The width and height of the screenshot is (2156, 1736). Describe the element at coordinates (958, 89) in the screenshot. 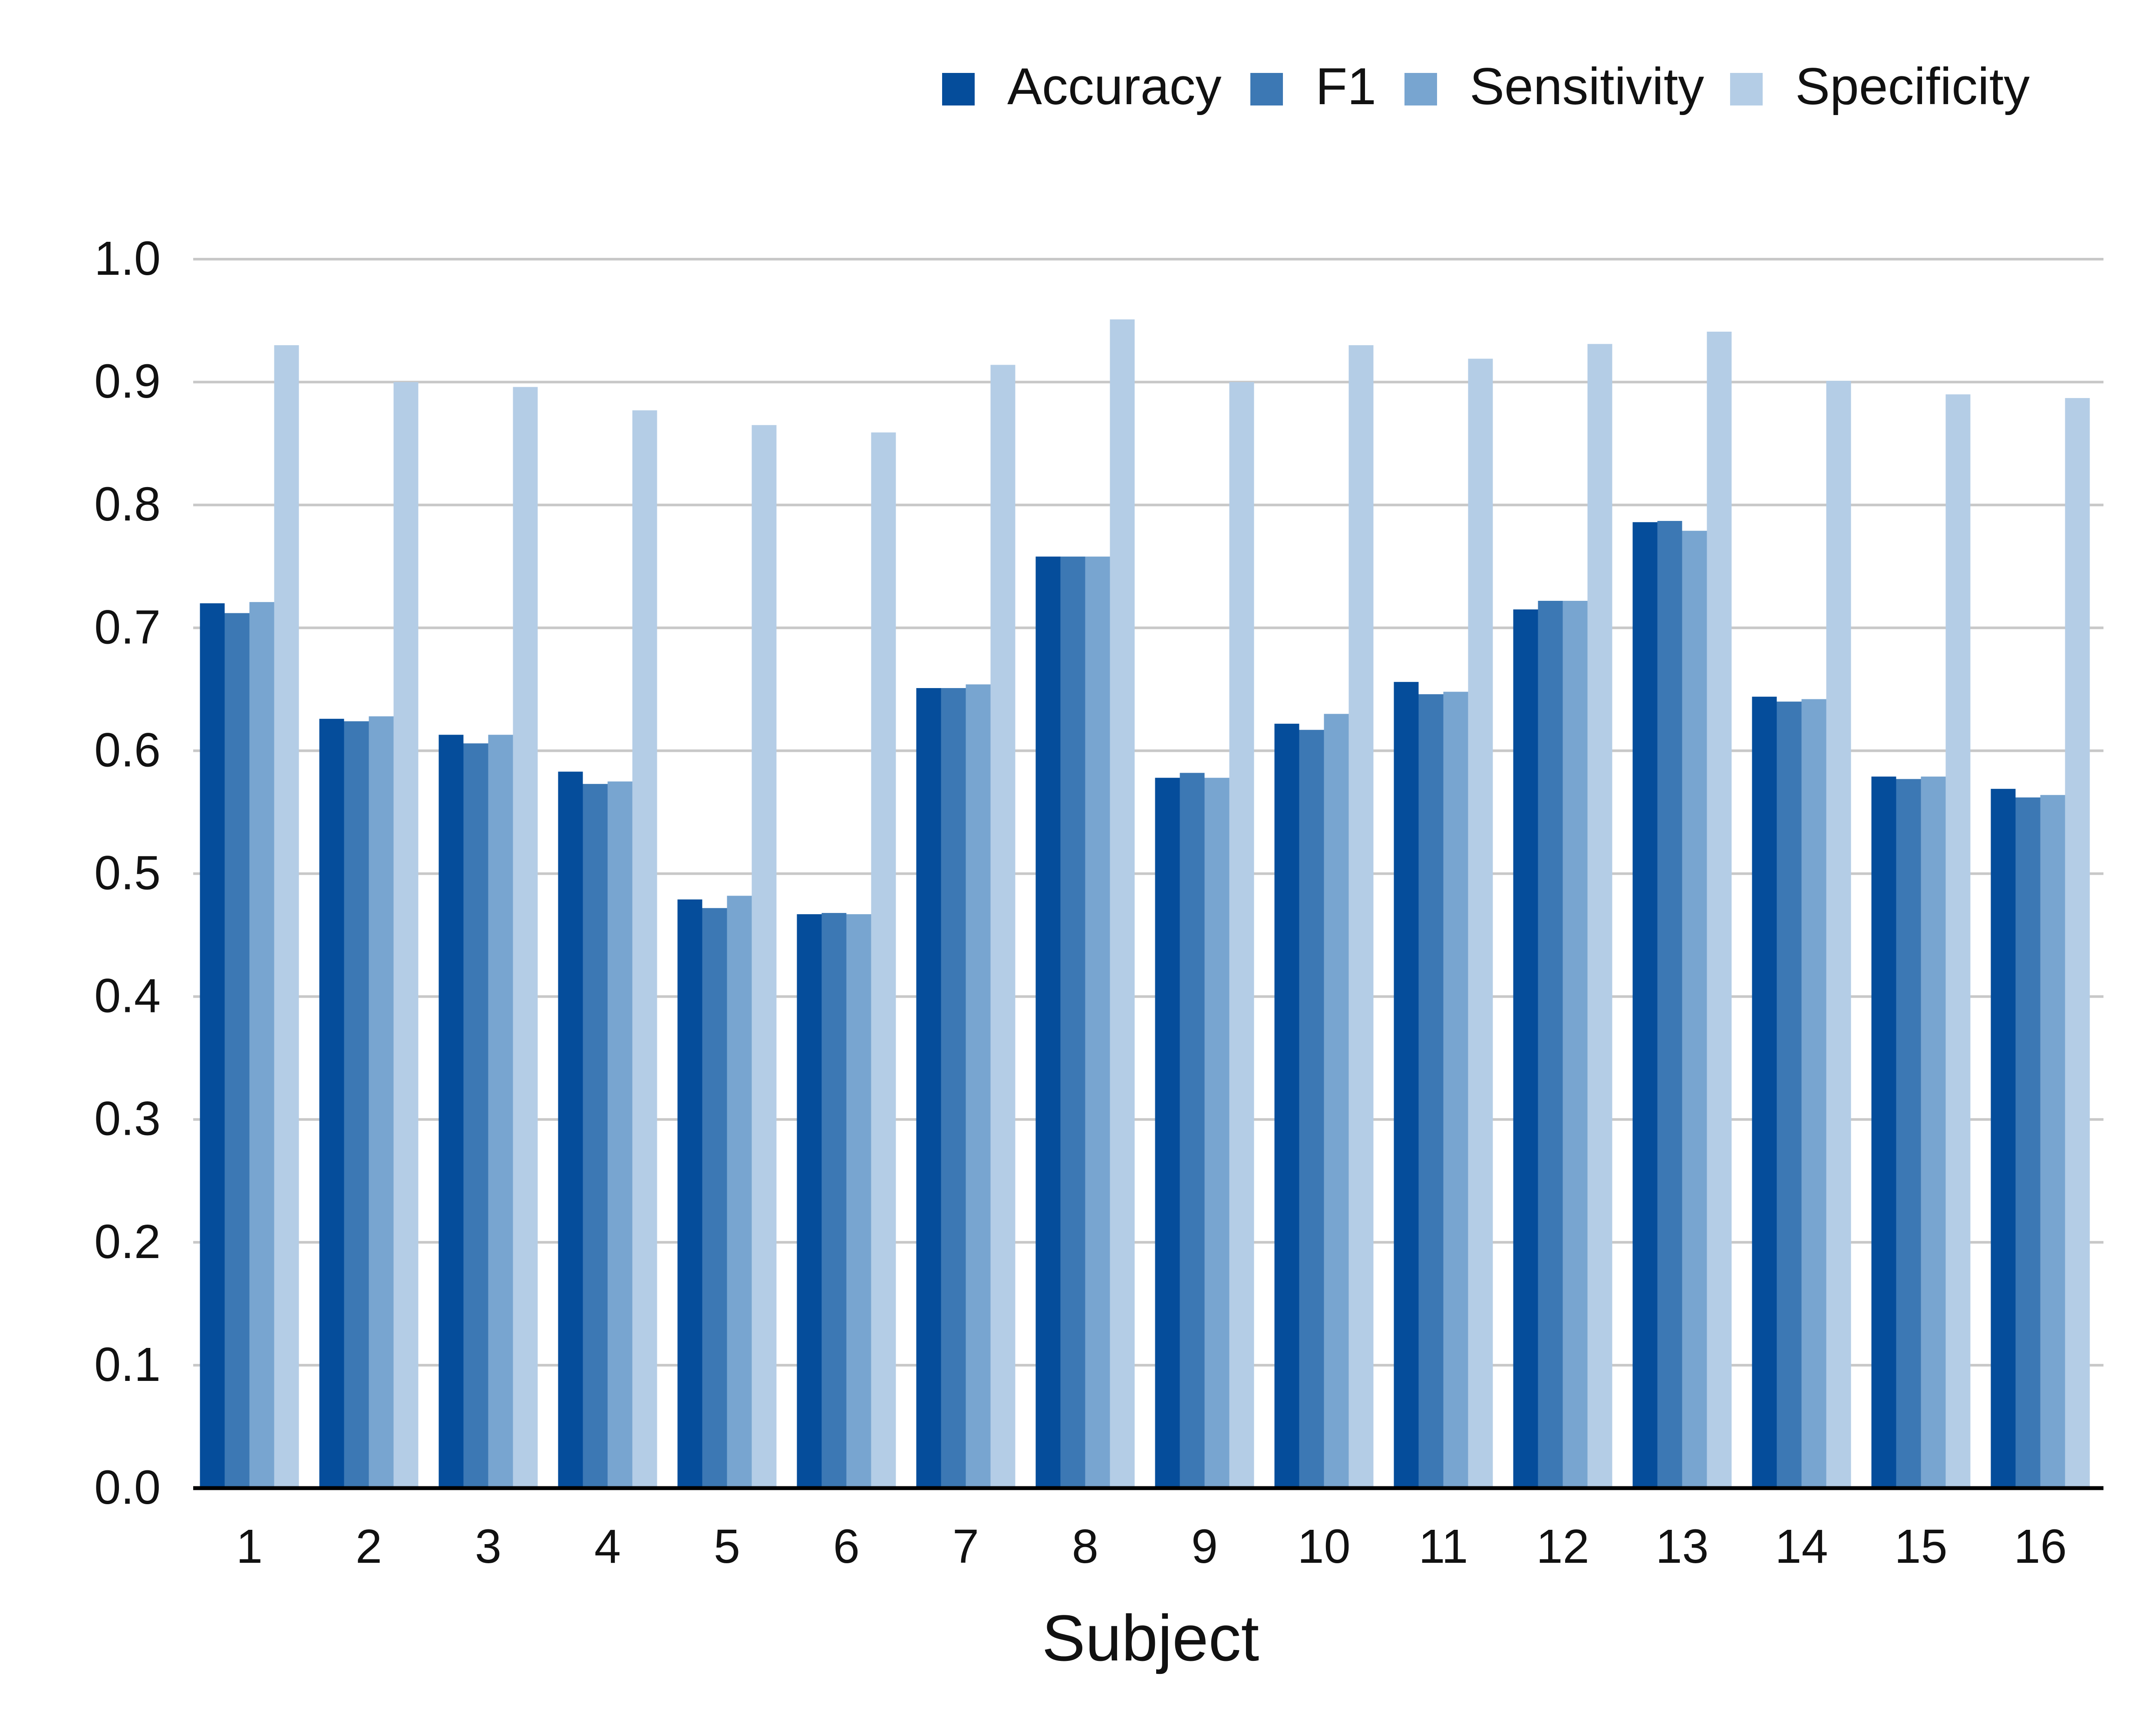

I see `legend-swatch-accuracy` at that location.